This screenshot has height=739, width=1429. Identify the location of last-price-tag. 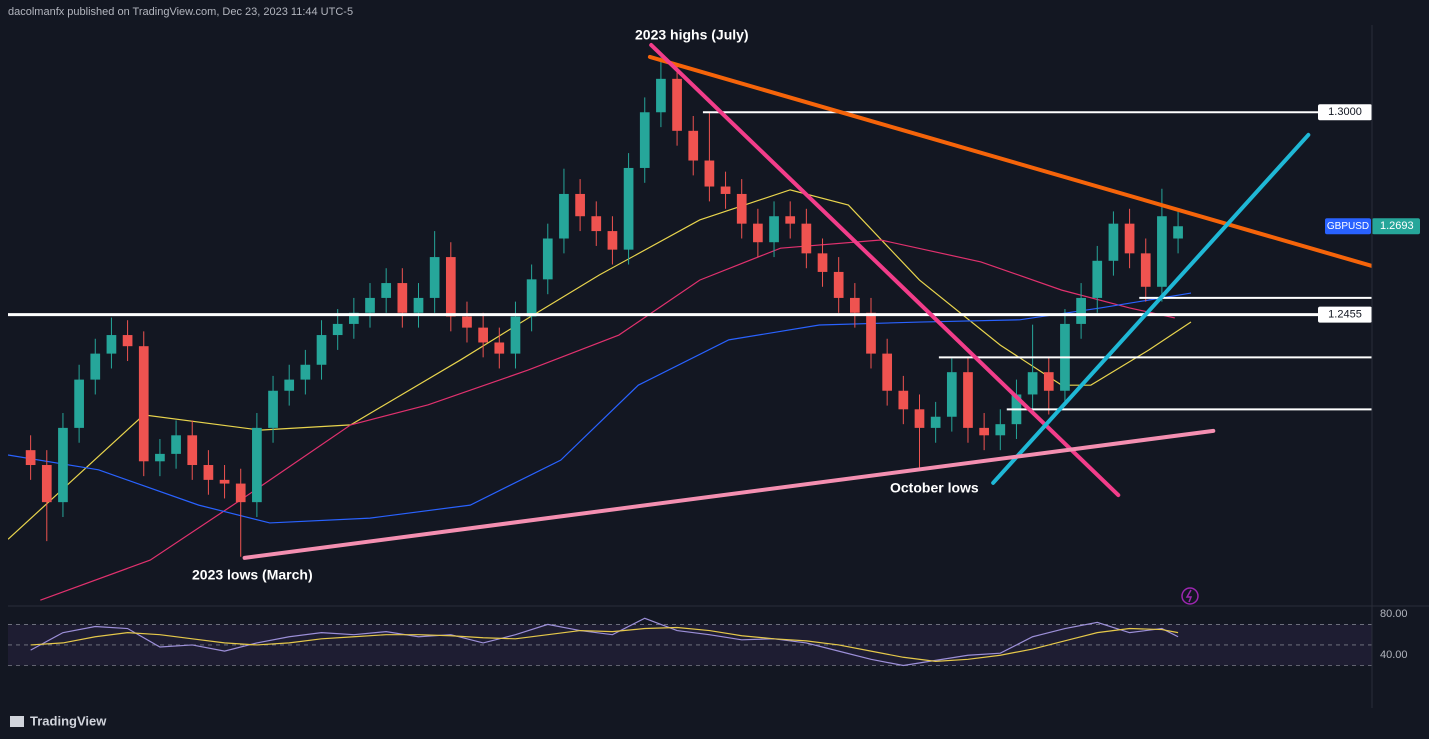
(1396, 226).